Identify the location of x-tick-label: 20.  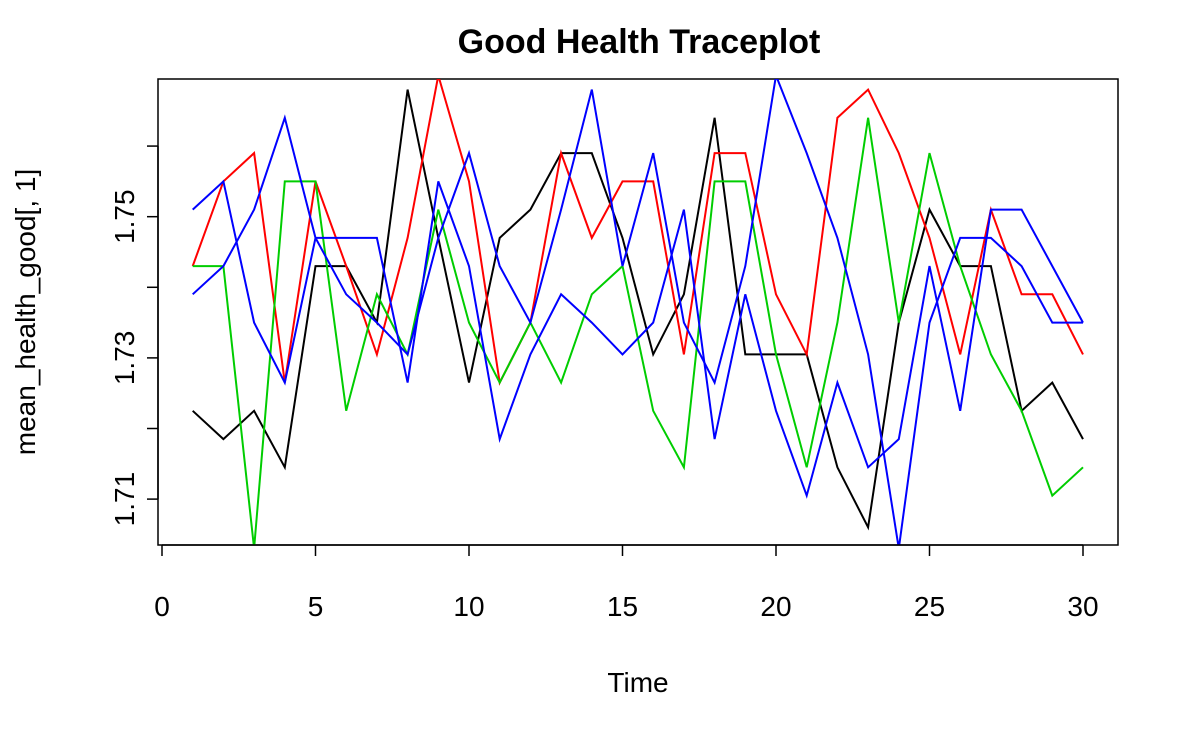
(775, 606).